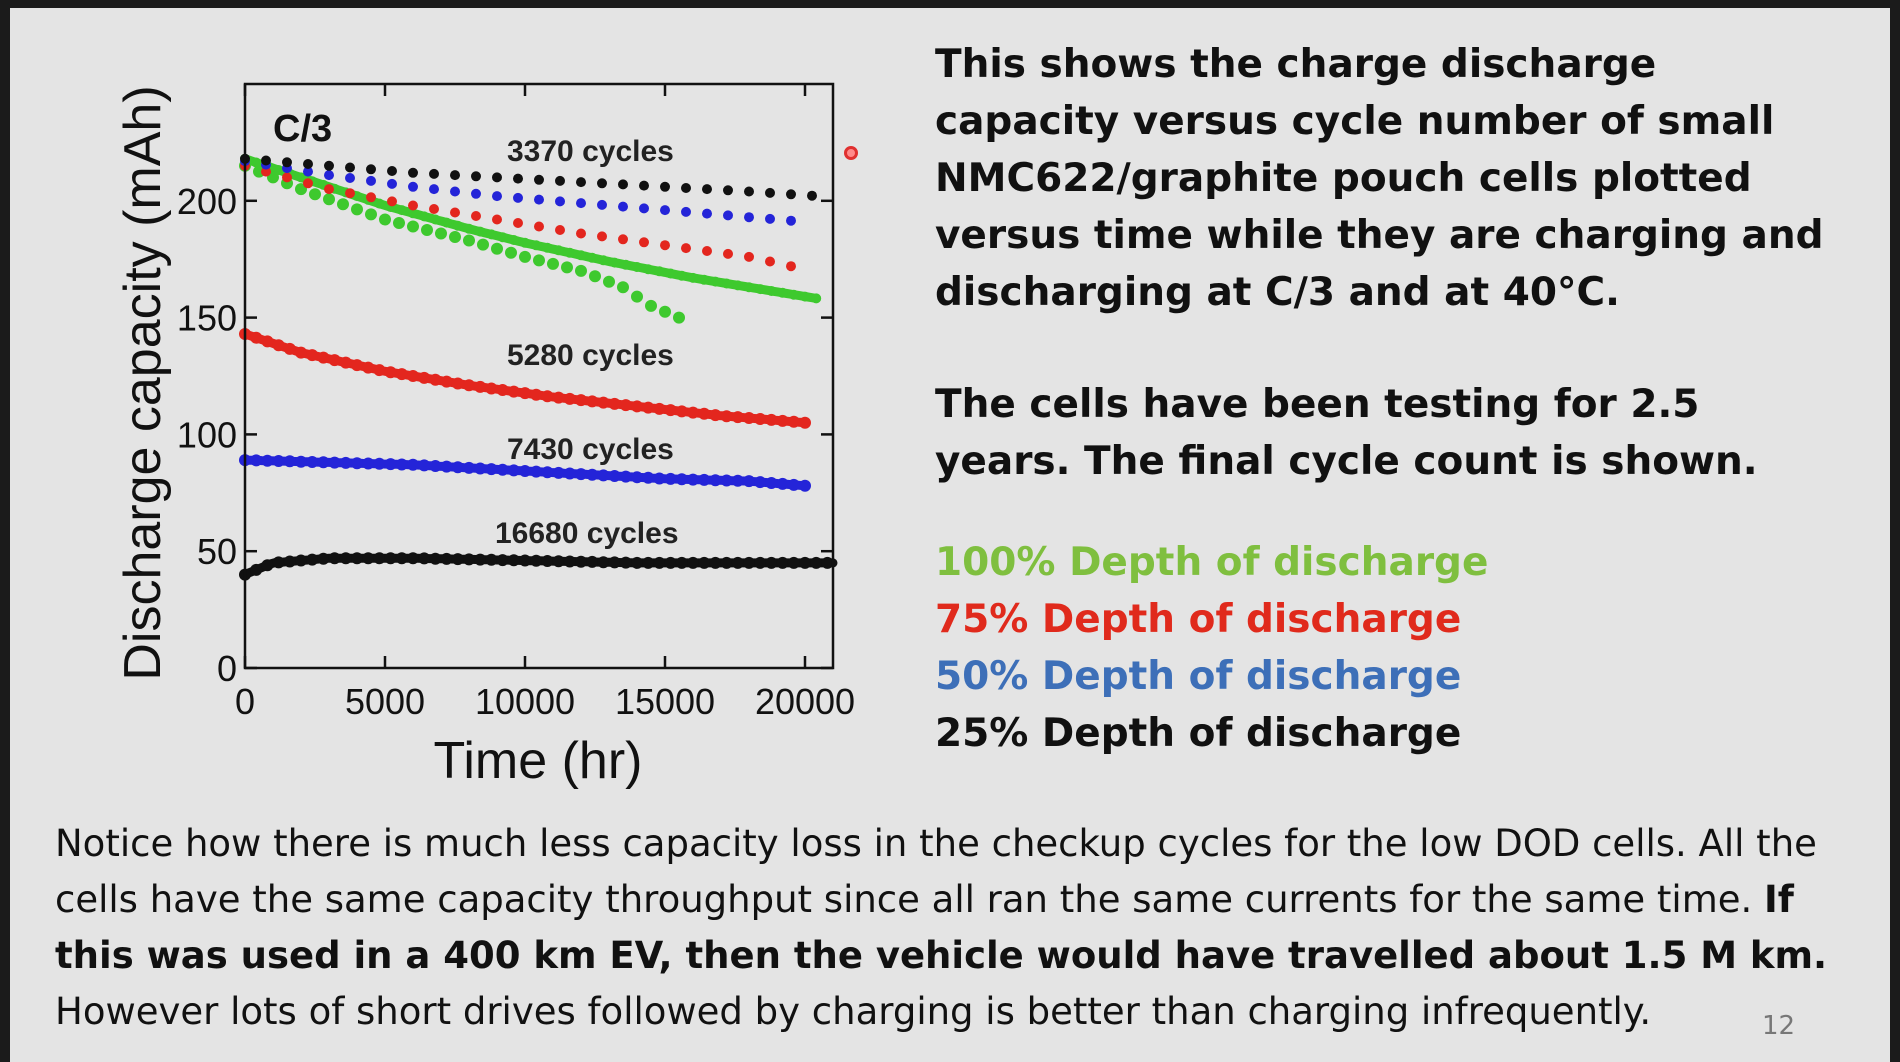 This screenshot has height=1062, width=1900. What do you see at coordinates (530, 228) in the screenshot?
I see `series-line-3370-cycles-green` at bounding box center [530, 228].